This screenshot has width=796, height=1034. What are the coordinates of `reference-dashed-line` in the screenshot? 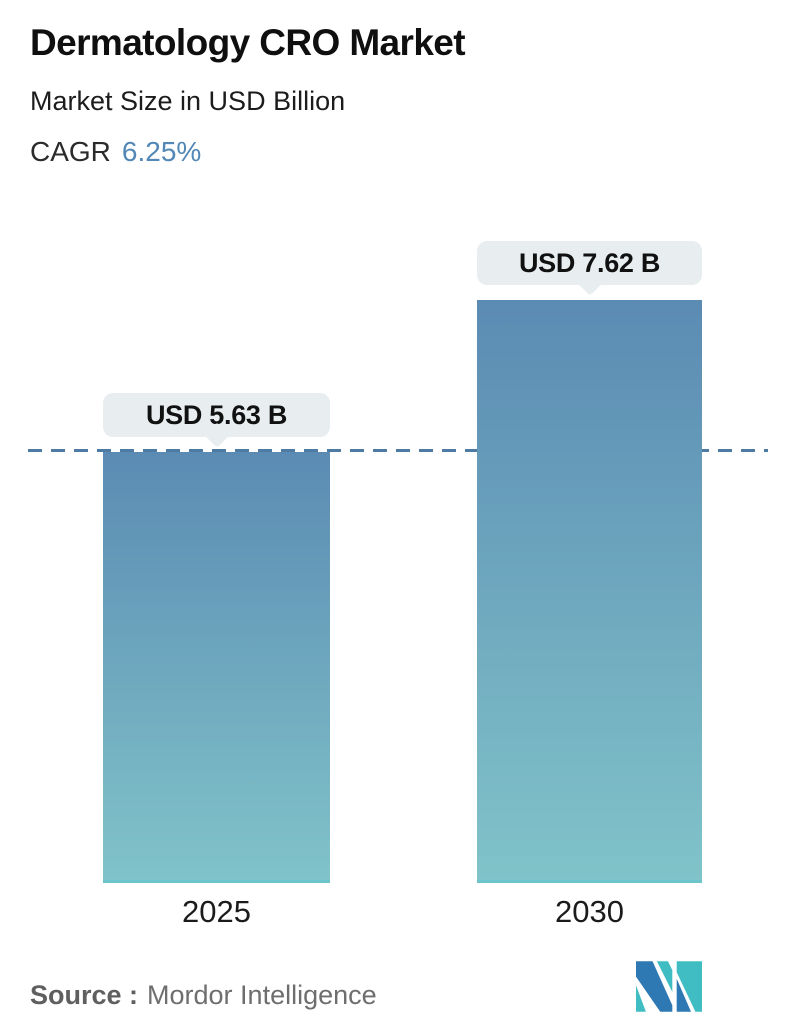 It's located at (398, 451).